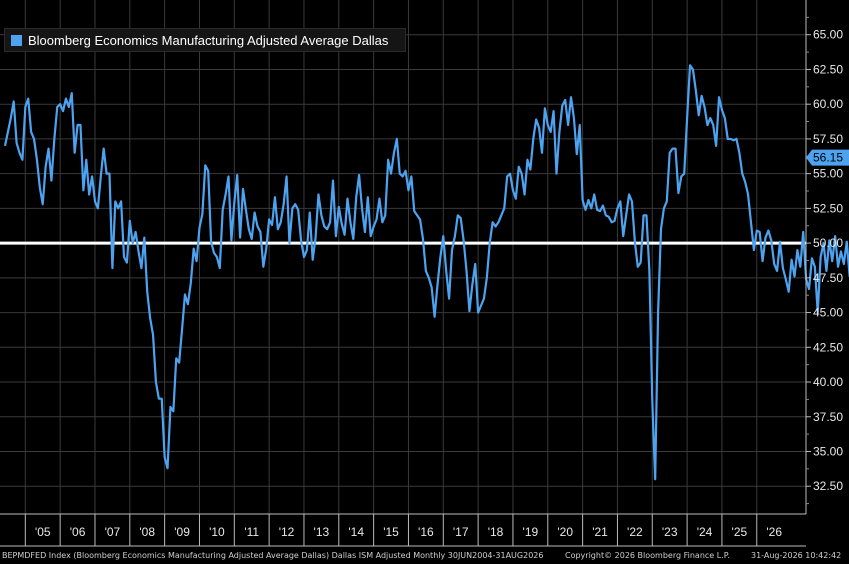 The image size is (849, 564). What do you see at coordinates (828, 208) in the screenshot?
I see `y-tick-label: 52.50` at bounding box center [828, 208].